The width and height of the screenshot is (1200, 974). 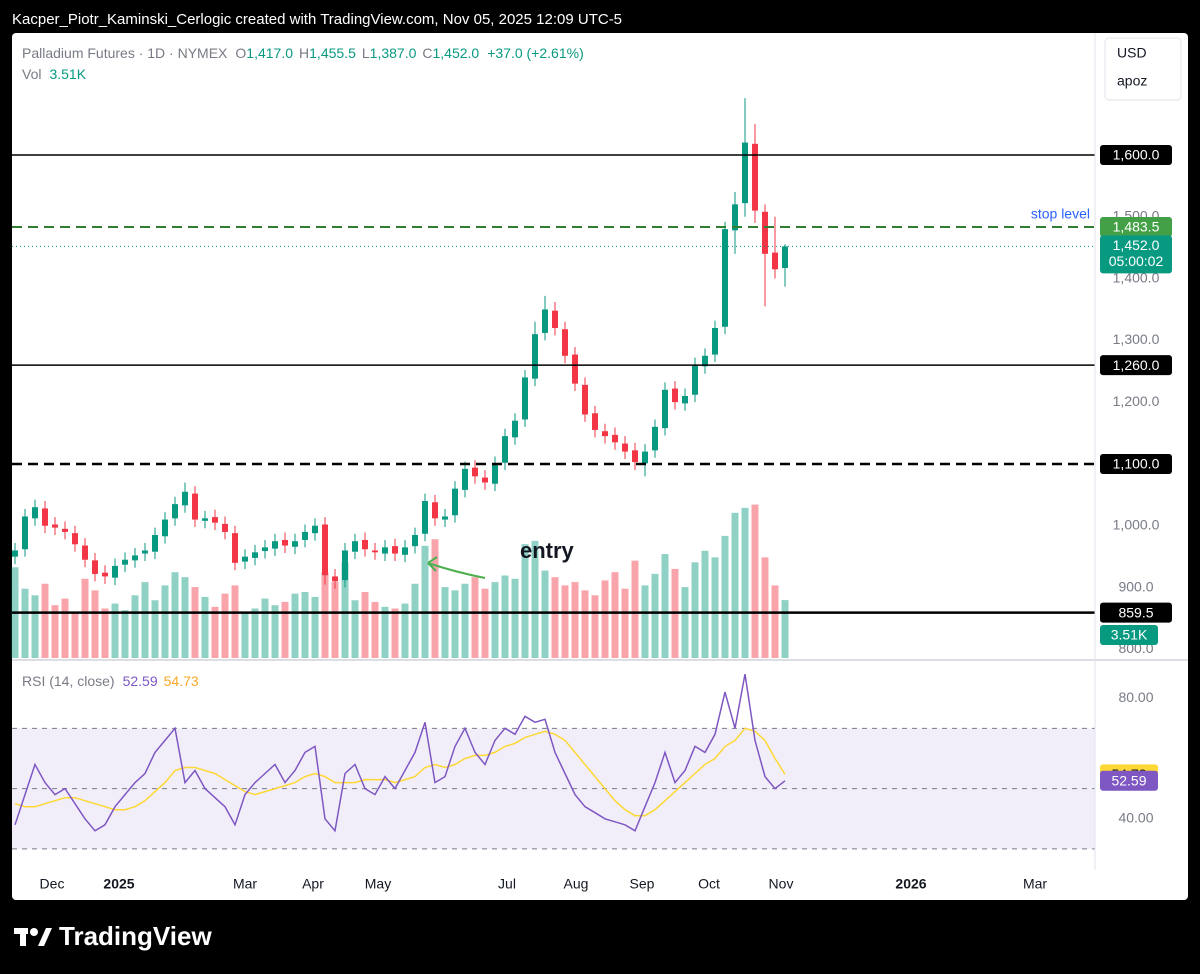 What do you see at coordinates (1136, 401) in the screenshot?
I see `y-tick-label: 1,200.0` at bounding box center [1136, 401].